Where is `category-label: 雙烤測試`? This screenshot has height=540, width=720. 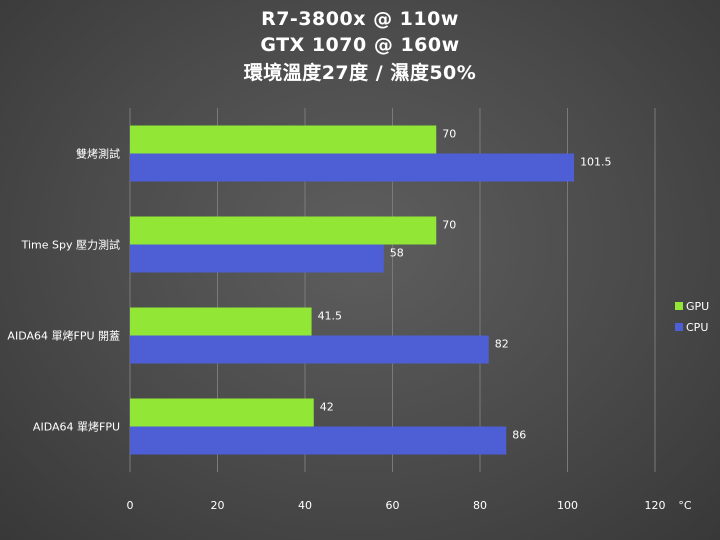 category-label: 雙烤測試 is located at coordinates (98, 154).